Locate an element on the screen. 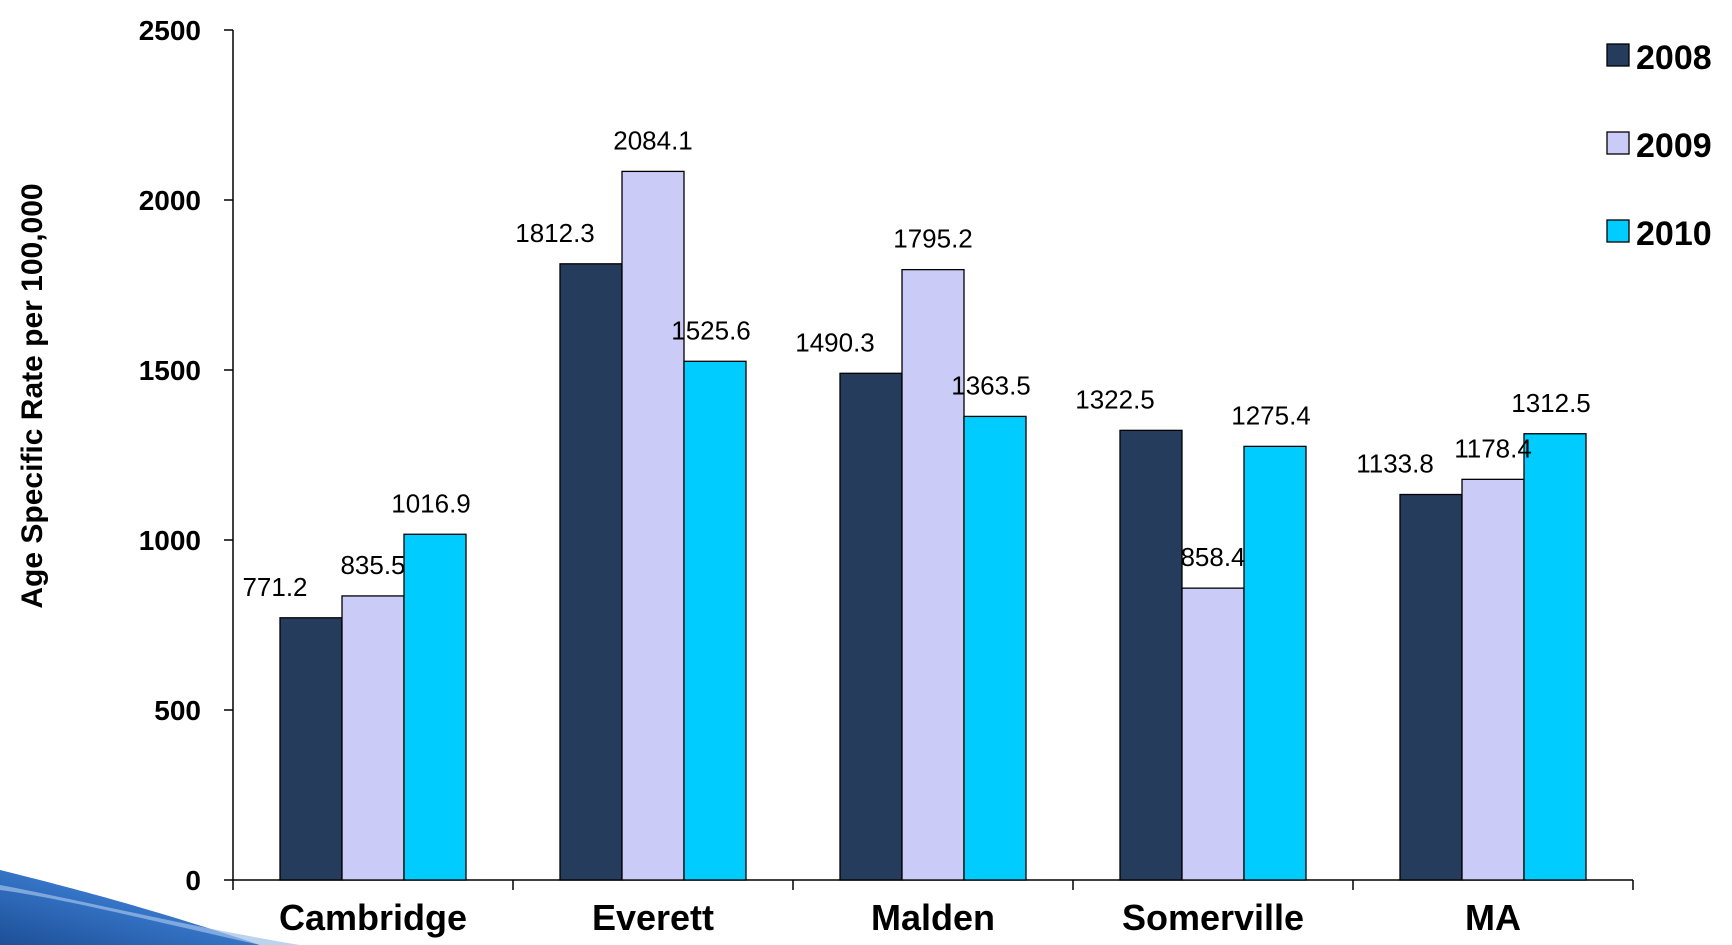 The image size is (1732, 945). y-tick-label: 1500 is located at coordinates (170, 370).